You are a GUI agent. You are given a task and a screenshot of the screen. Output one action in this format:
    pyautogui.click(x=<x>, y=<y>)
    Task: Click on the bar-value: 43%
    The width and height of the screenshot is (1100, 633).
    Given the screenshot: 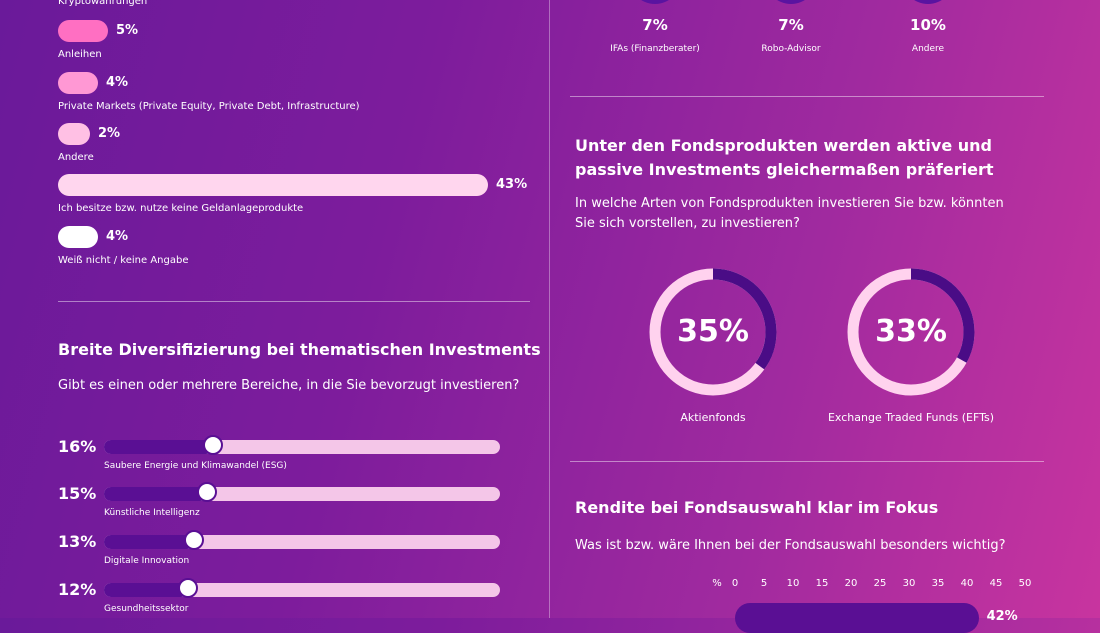 What is the action you would take?
    pyautogui.click(x=512, y=184)
    